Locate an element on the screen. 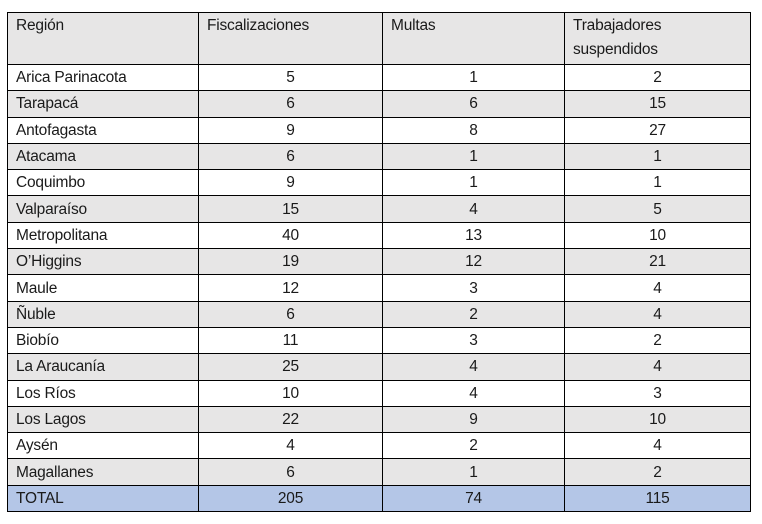 The width and height of the screenshot is (762, 524). cell-trabajadores-suspendidos: 3 is located at coordinates (657, 393).